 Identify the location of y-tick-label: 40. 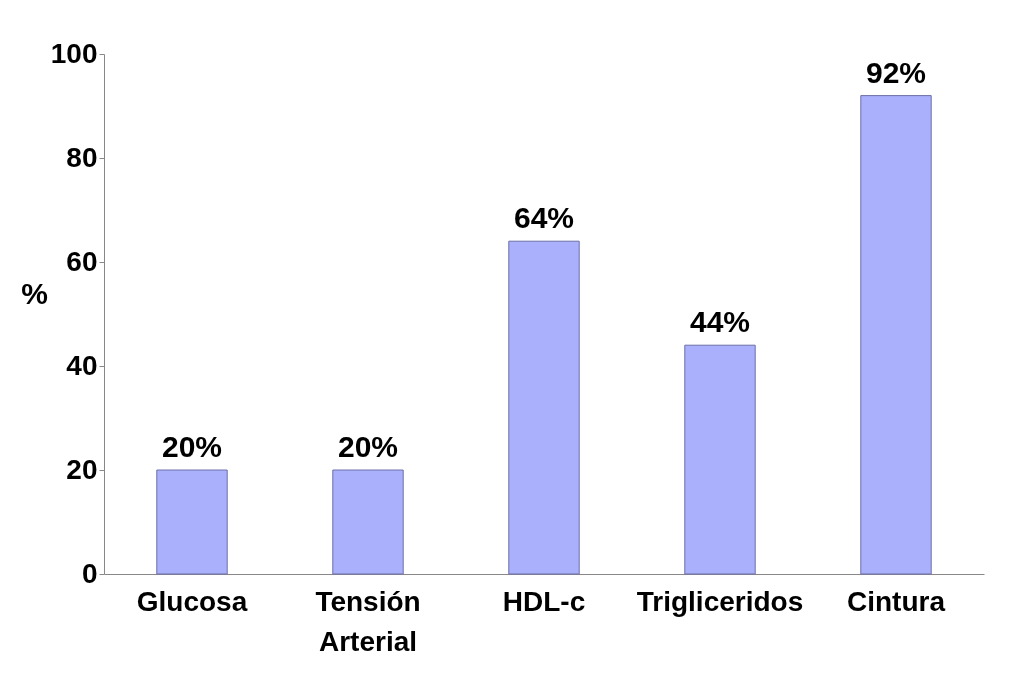
(82, 365).